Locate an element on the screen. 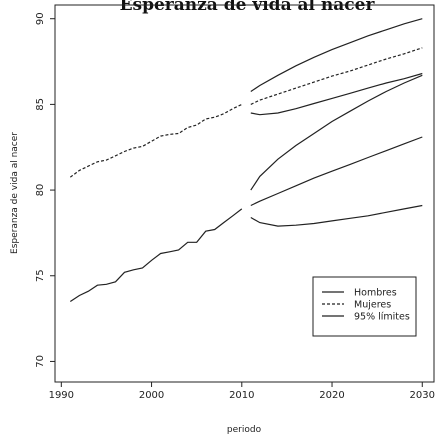 The width and height of the screenshot is (435, 436). legend-label-0: Hombres is located at coordinates (375, 293).